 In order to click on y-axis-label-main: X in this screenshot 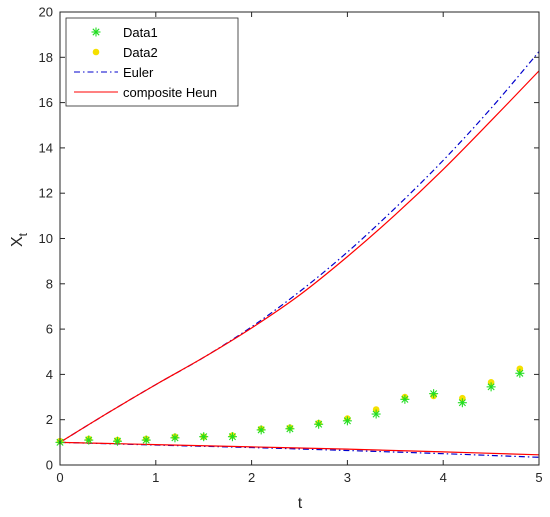, I will do `click(17, 241)`.